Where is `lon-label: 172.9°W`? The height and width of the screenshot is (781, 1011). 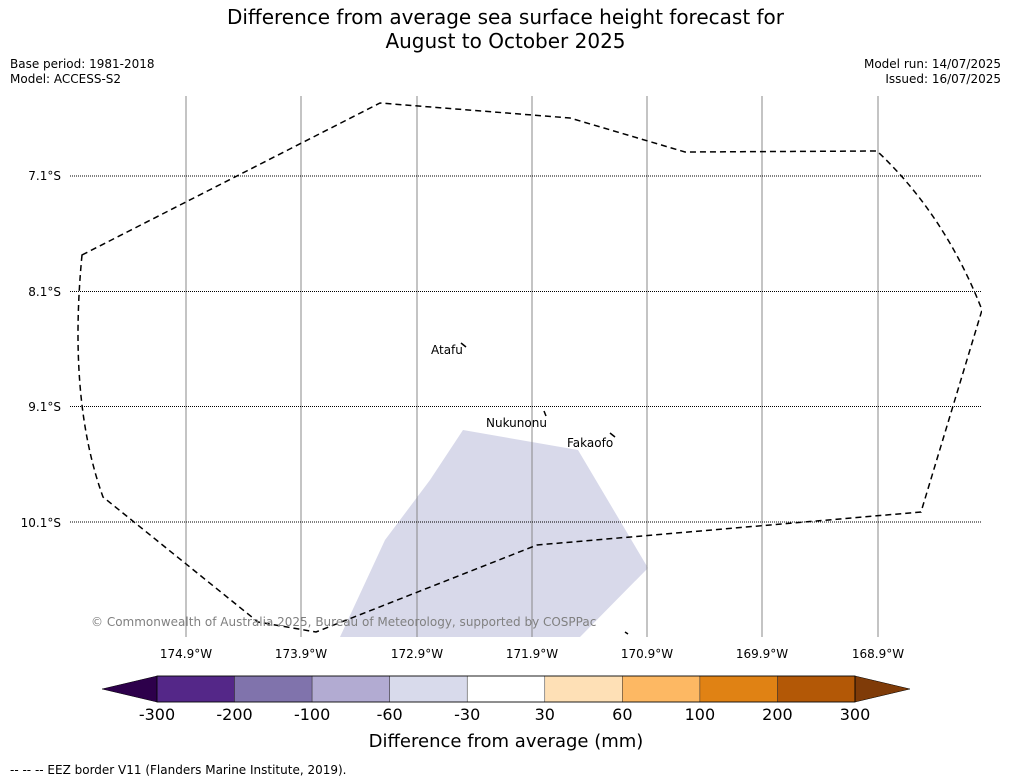 lon-label: 172.9°W is located at coordinates (417, 654).